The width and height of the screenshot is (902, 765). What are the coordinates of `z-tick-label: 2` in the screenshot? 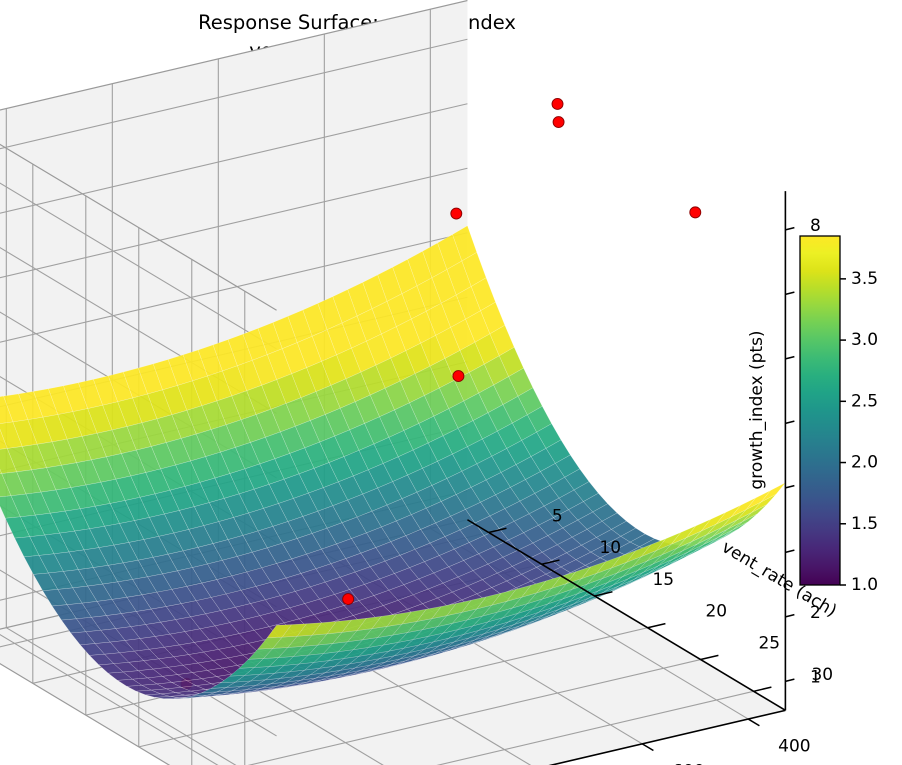 It's located at (815, 613).